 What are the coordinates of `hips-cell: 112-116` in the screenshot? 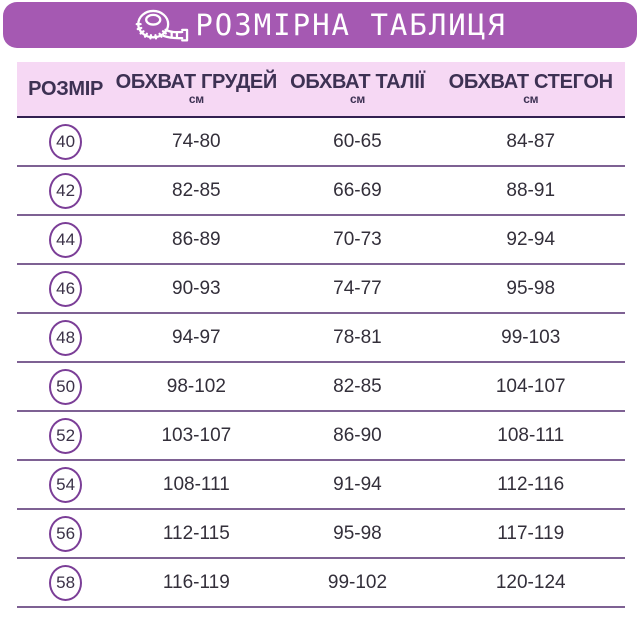 It's located at (531, 484).